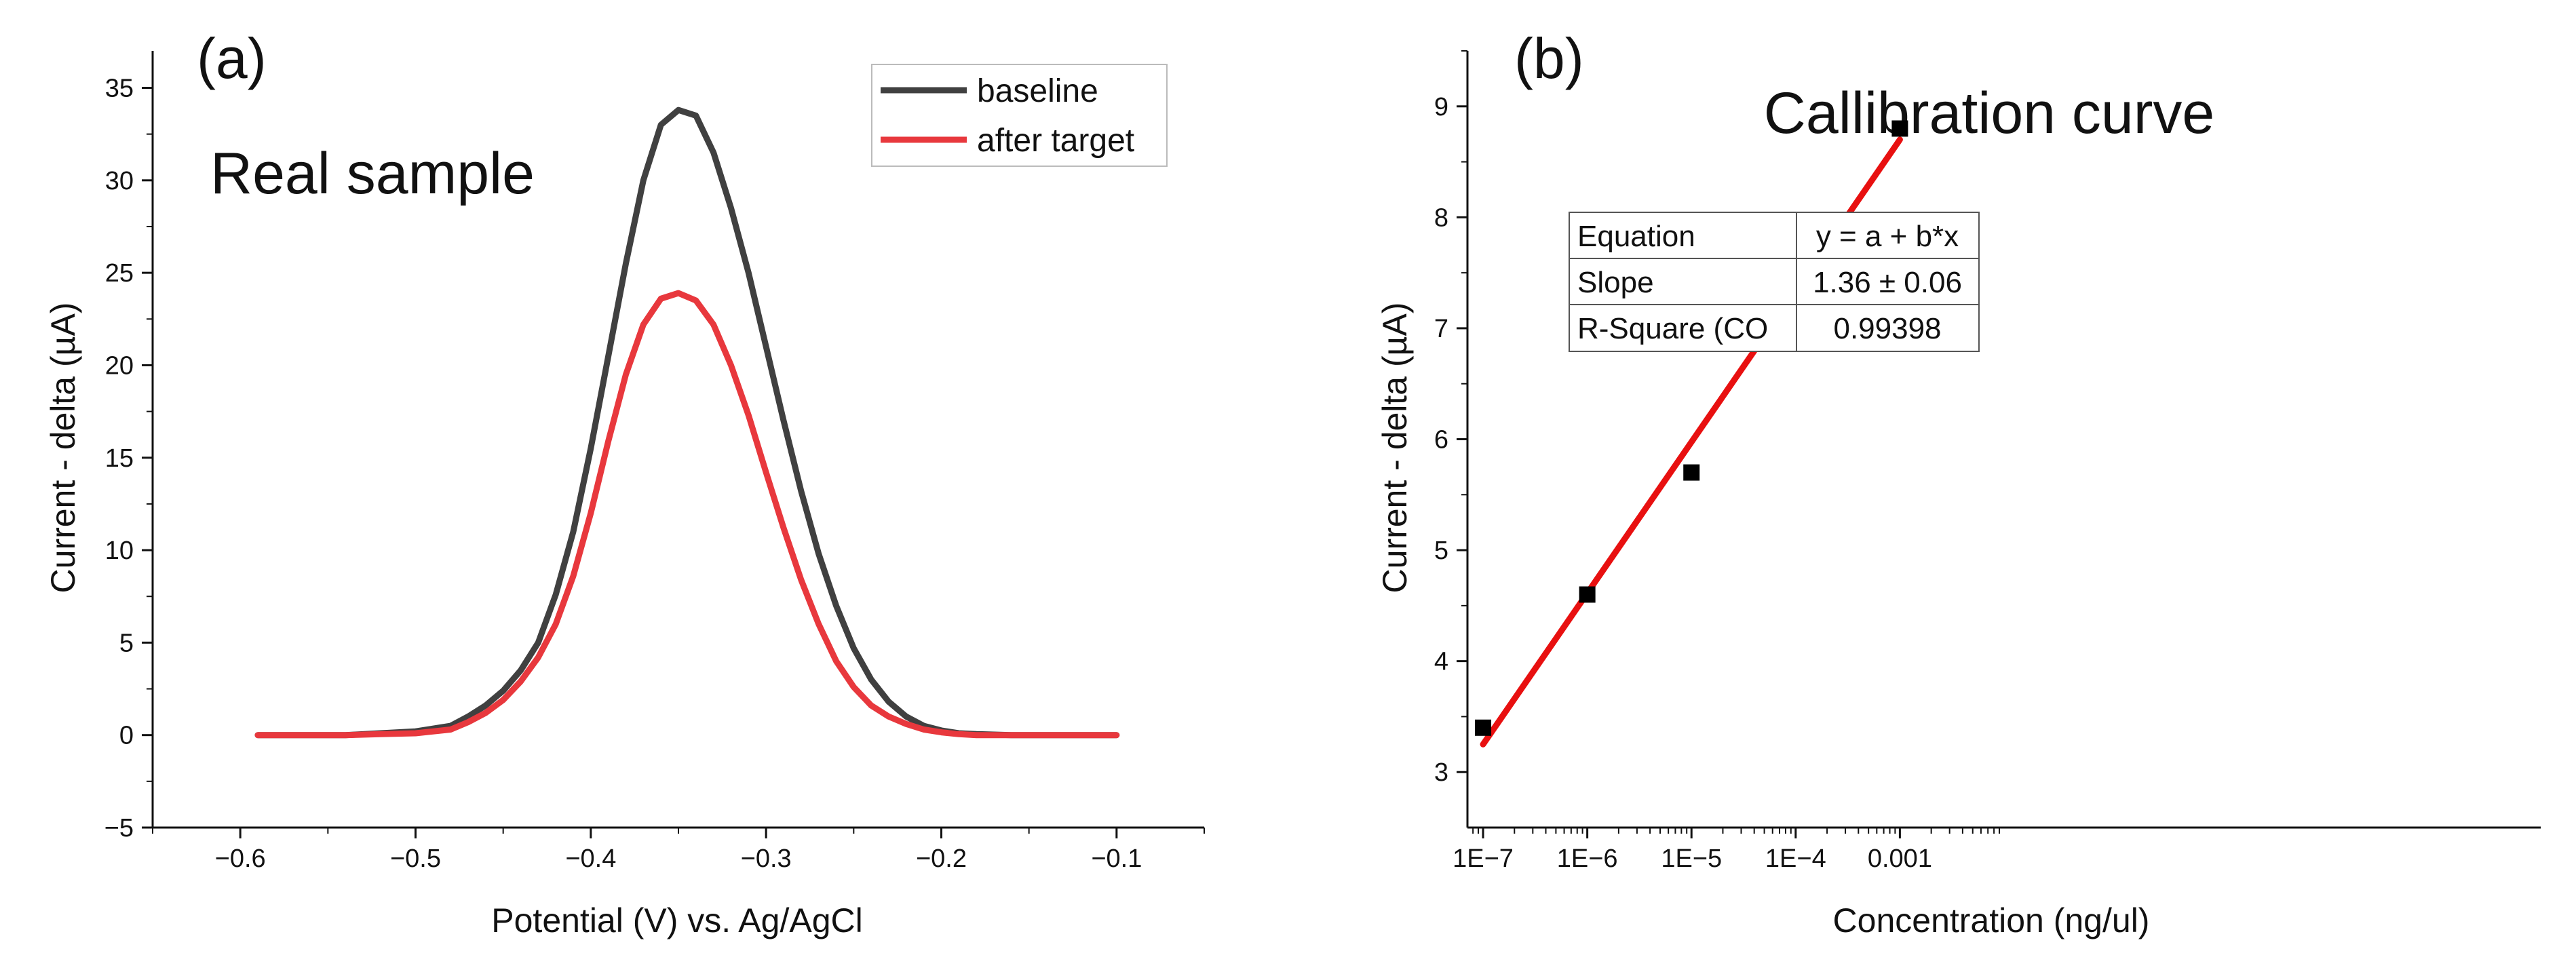  I want to click on panel-b-y-tick-label: 8, so click(1441, 217).